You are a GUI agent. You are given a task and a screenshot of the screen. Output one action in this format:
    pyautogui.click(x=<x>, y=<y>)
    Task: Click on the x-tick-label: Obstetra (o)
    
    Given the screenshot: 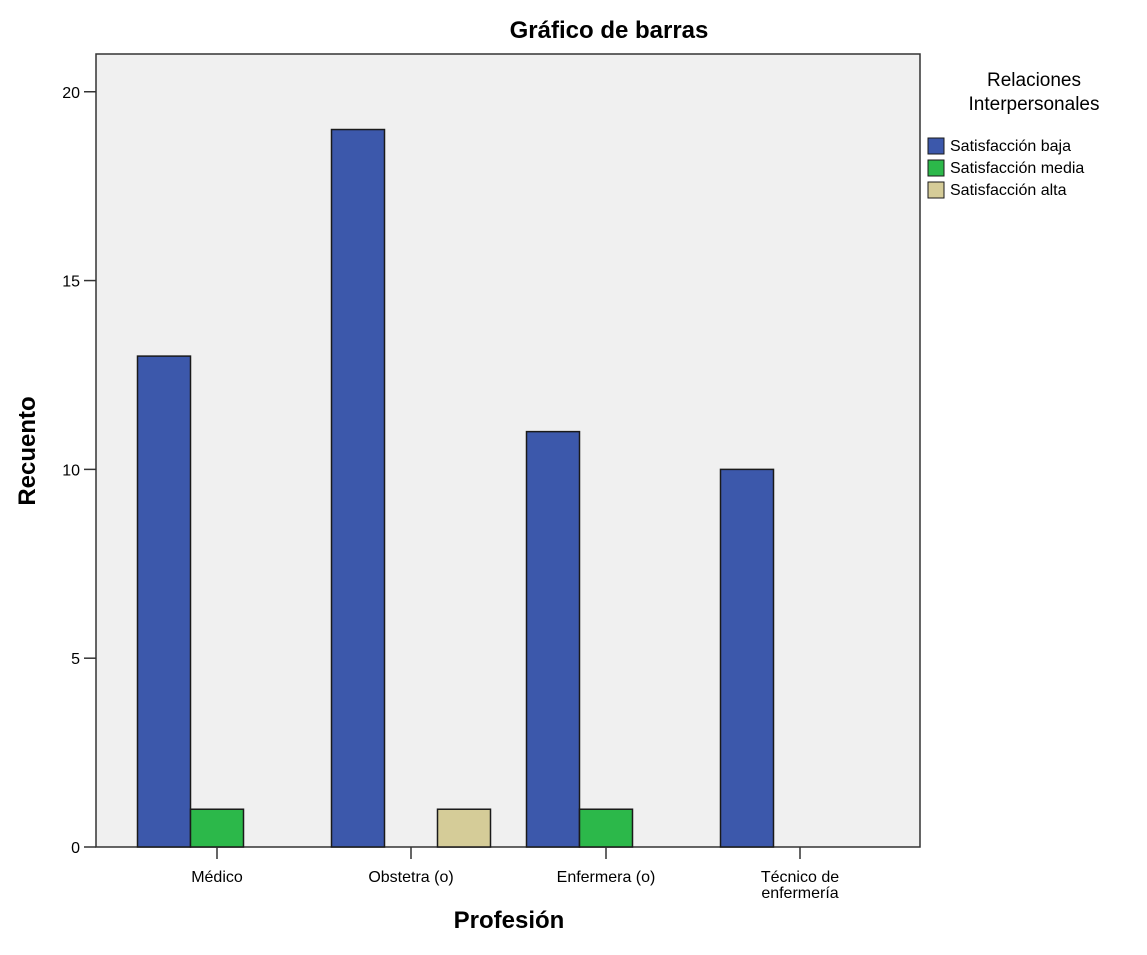 What is the action you would take?
    pyautogui.click(x=410, y=877)
    